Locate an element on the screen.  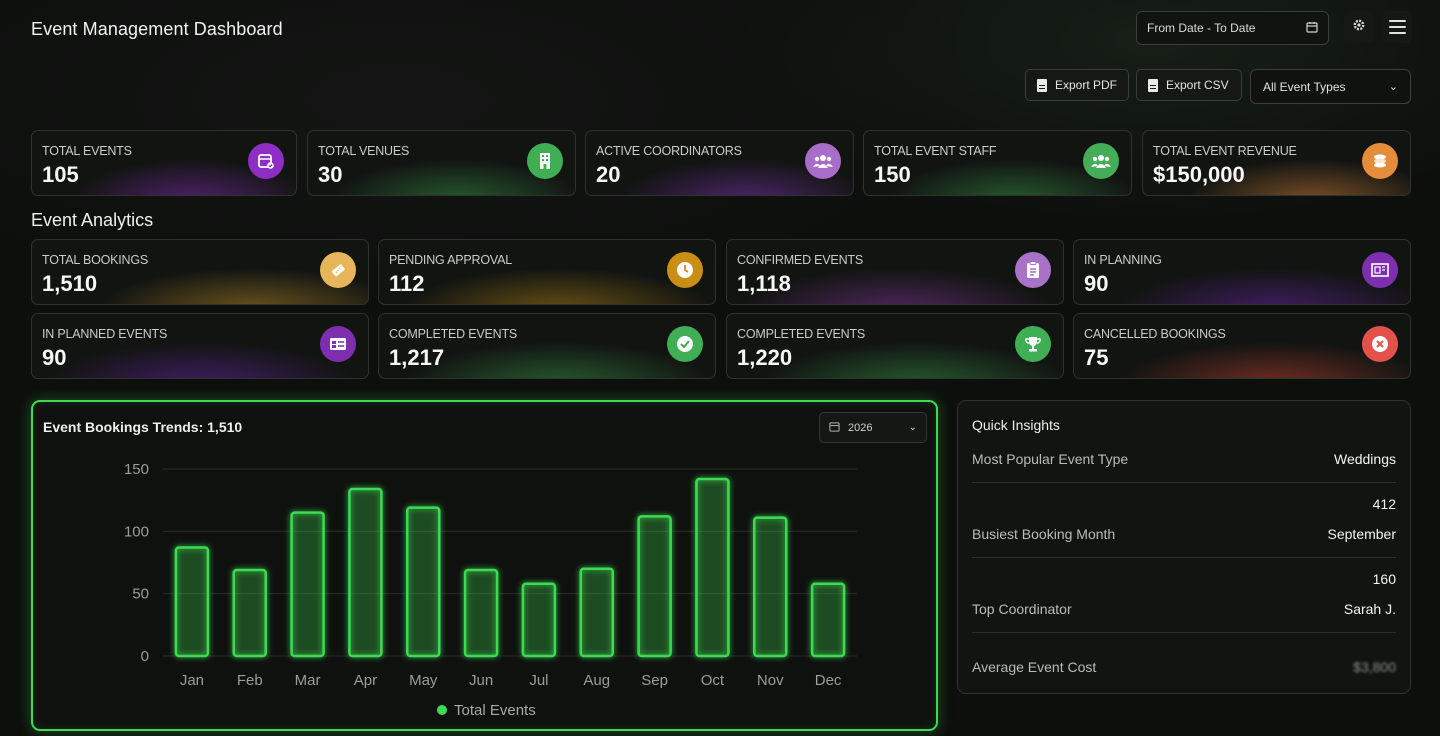
stat-value: 90 is located at coordinates (54, 357).